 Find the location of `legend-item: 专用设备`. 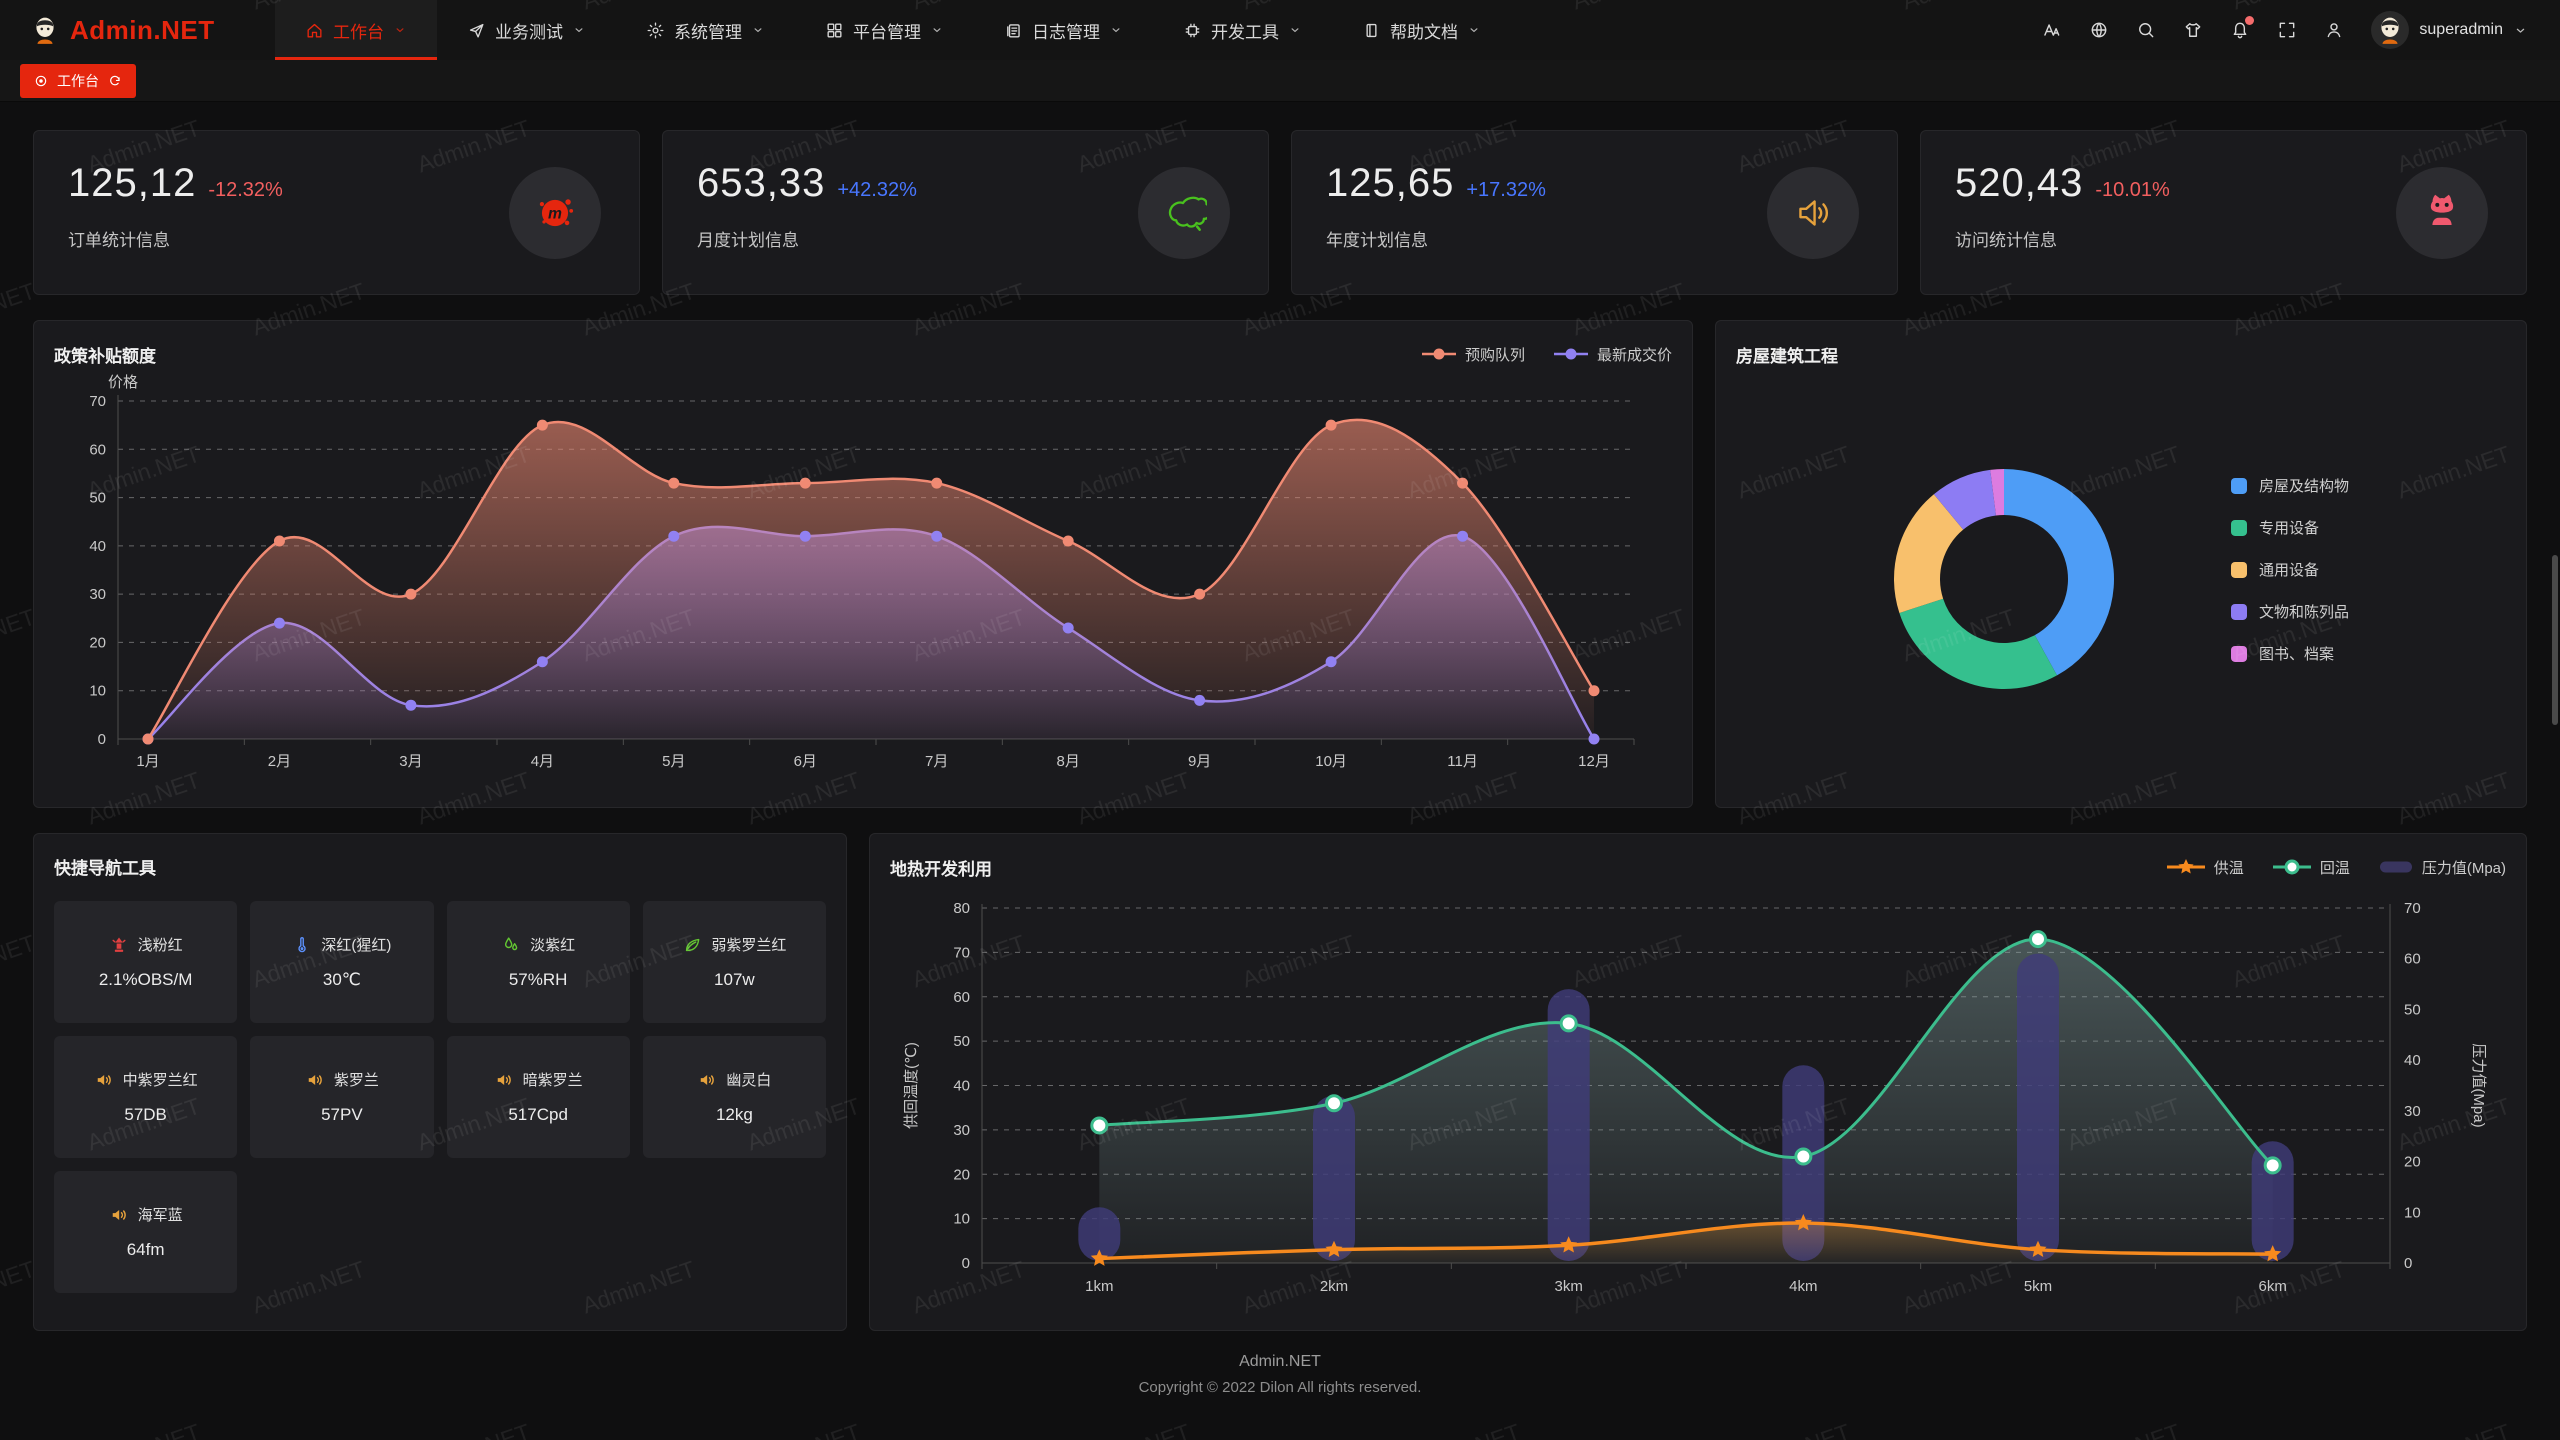

legend-item: 专用设备 is located at coordinates (2290, 527).